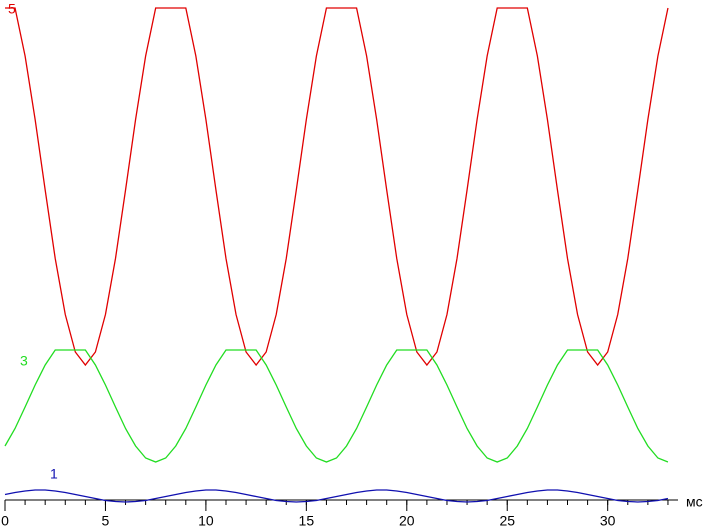 The height and width of the screenshot is (530, 703). What do you see at coordinates (54, 474) in the screenshot?
I see `series-label: 1` at bounding box center [54, 474].